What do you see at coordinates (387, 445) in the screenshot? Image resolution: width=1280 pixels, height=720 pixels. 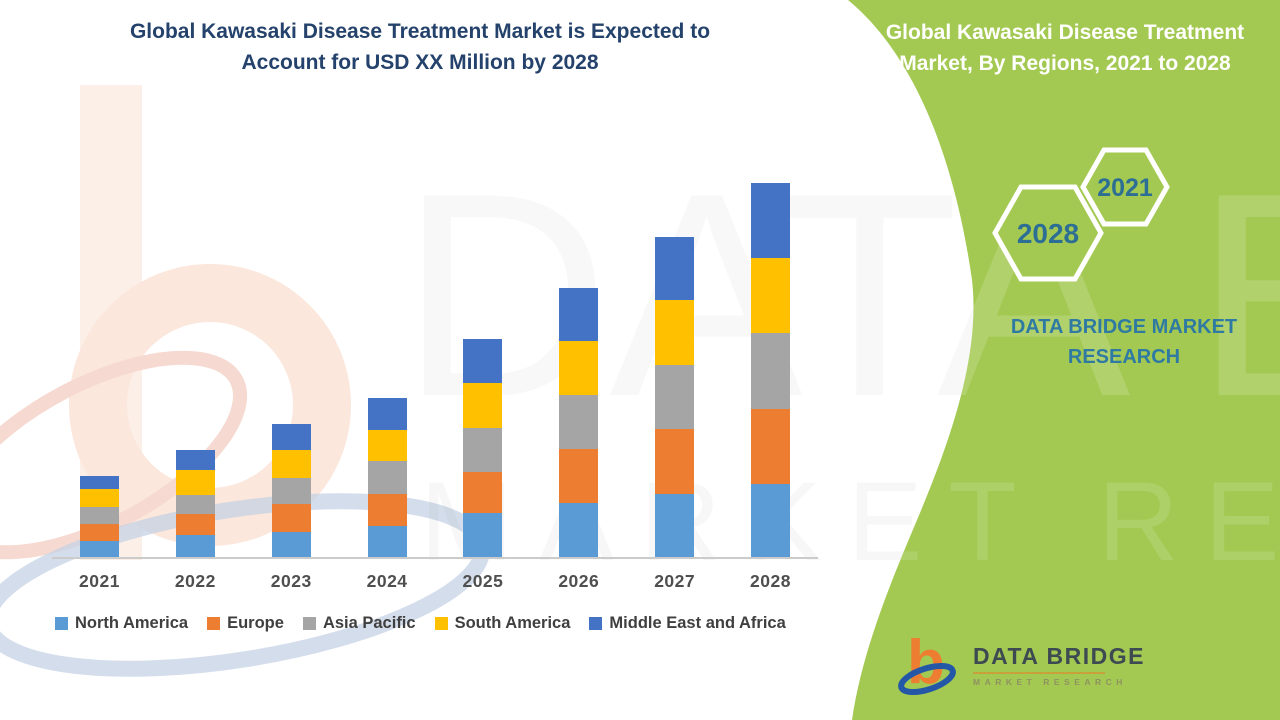 I see `bar-segment-2024-south-america` at bounding box center [387, 445].